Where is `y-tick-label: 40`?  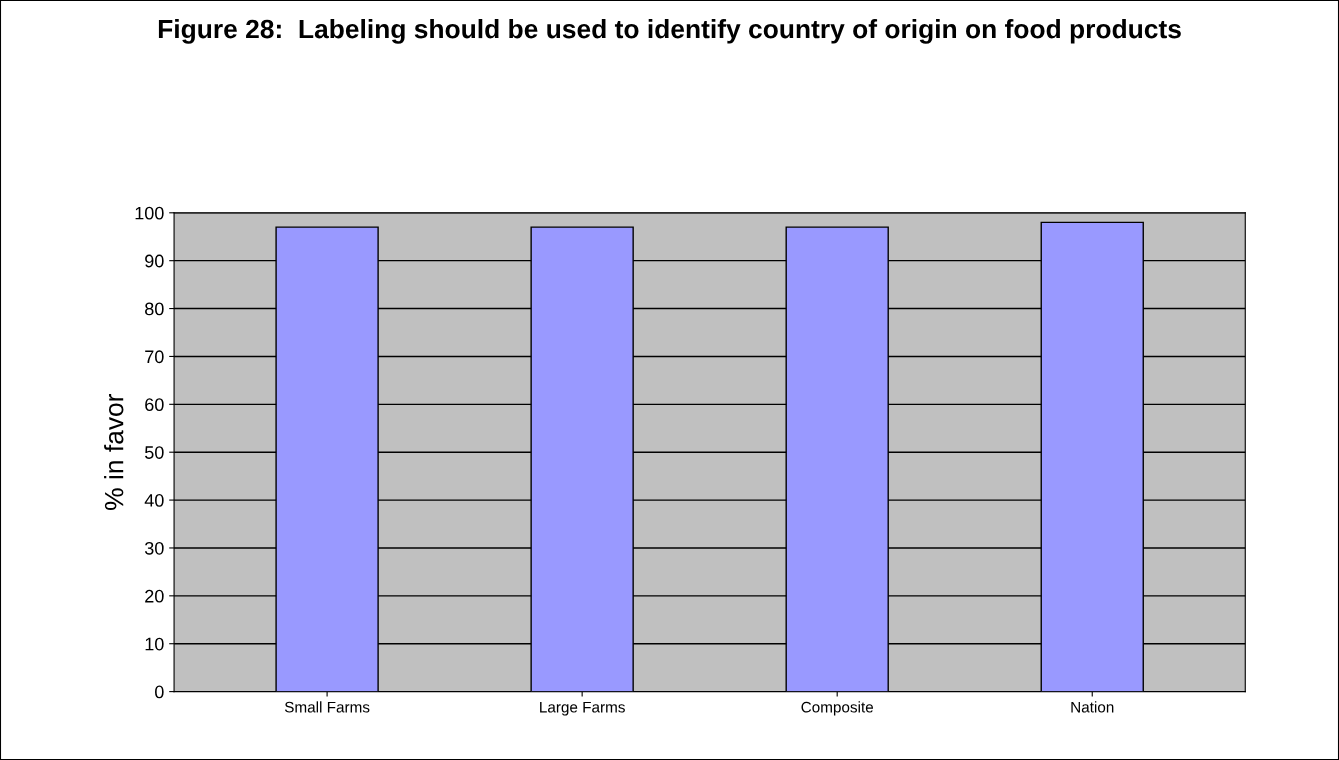
y-tick-label: 40 is located at coordinates (154, 500).